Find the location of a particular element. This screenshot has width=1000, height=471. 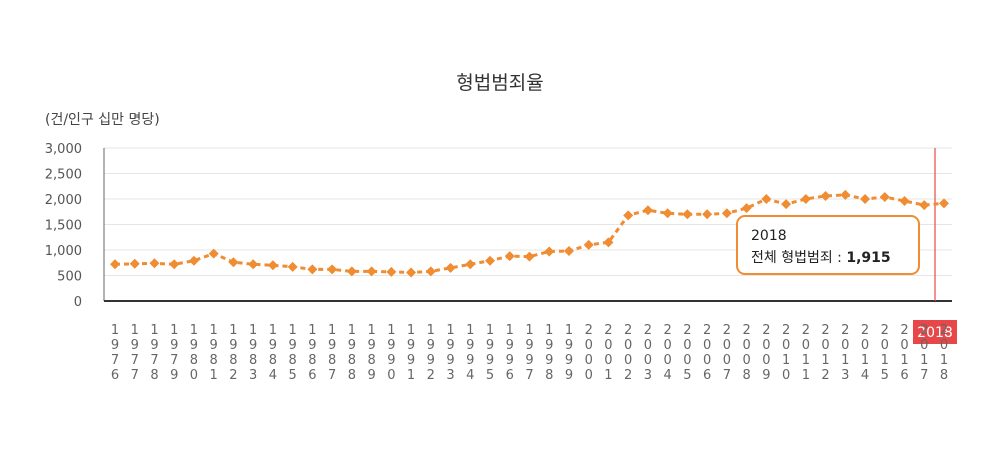

chart-title: 형법범죄율 is located at coordinates (499, 83).